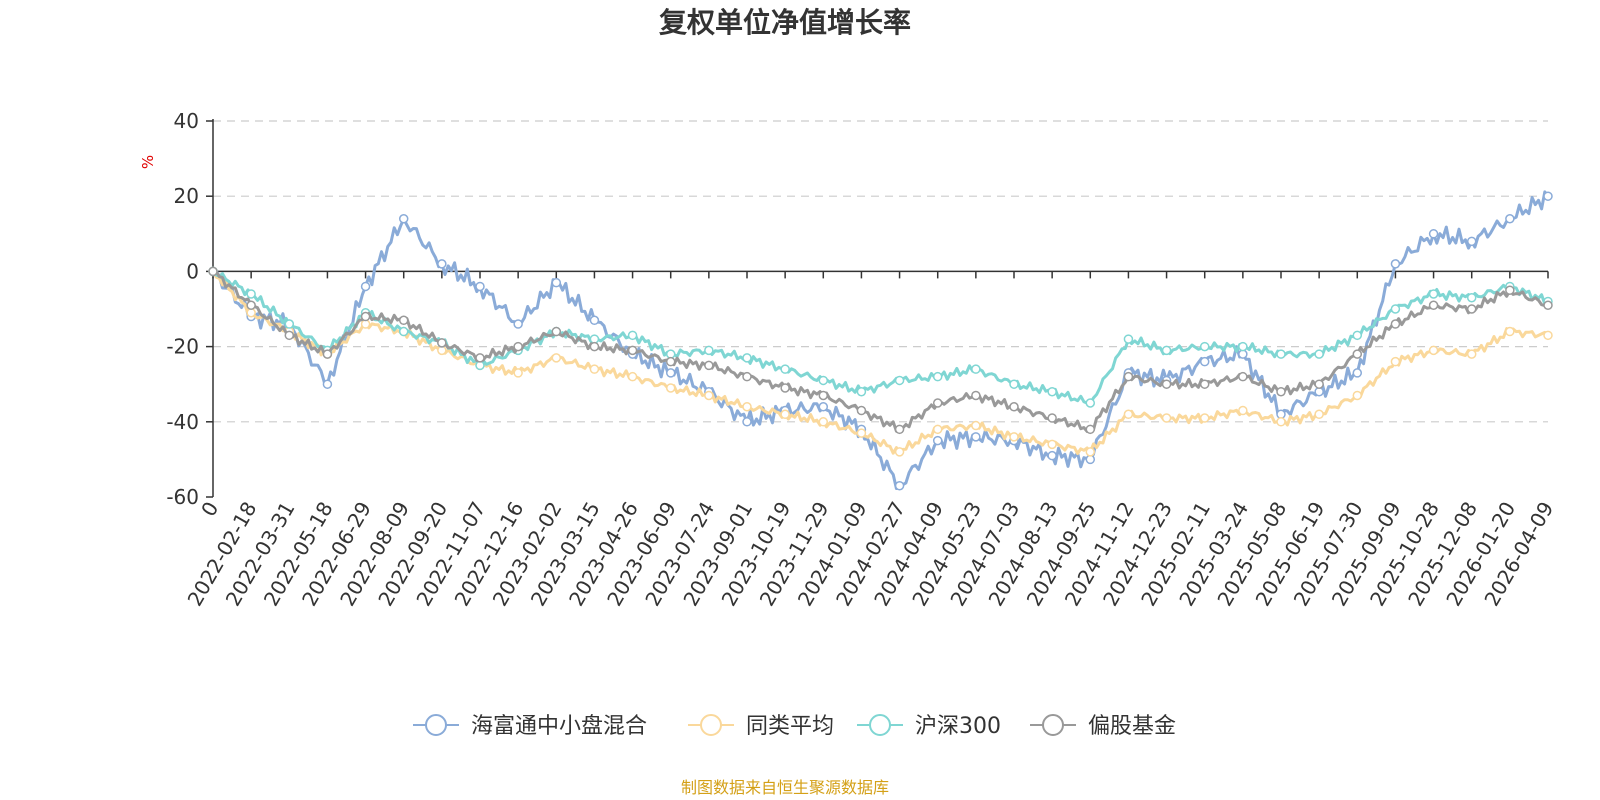 This screenshot has width=1600, height=800. Describe the element at coordinates (182, 422) in the screenshot. I see `y-tick-label: -40` at that location.